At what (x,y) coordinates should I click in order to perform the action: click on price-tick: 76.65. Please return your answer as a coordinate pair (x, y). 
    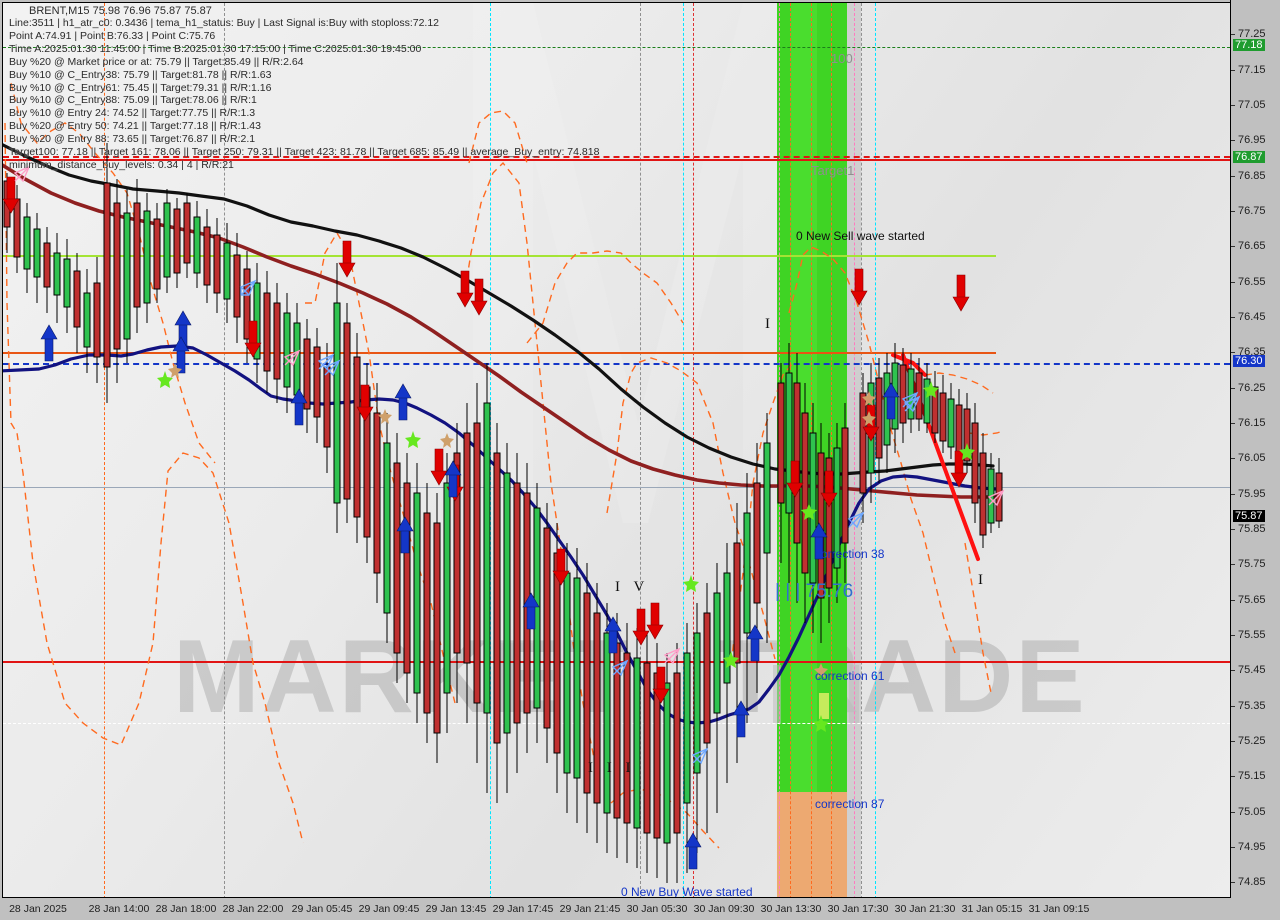
    Looking at the image, I should click on (1252, 246).